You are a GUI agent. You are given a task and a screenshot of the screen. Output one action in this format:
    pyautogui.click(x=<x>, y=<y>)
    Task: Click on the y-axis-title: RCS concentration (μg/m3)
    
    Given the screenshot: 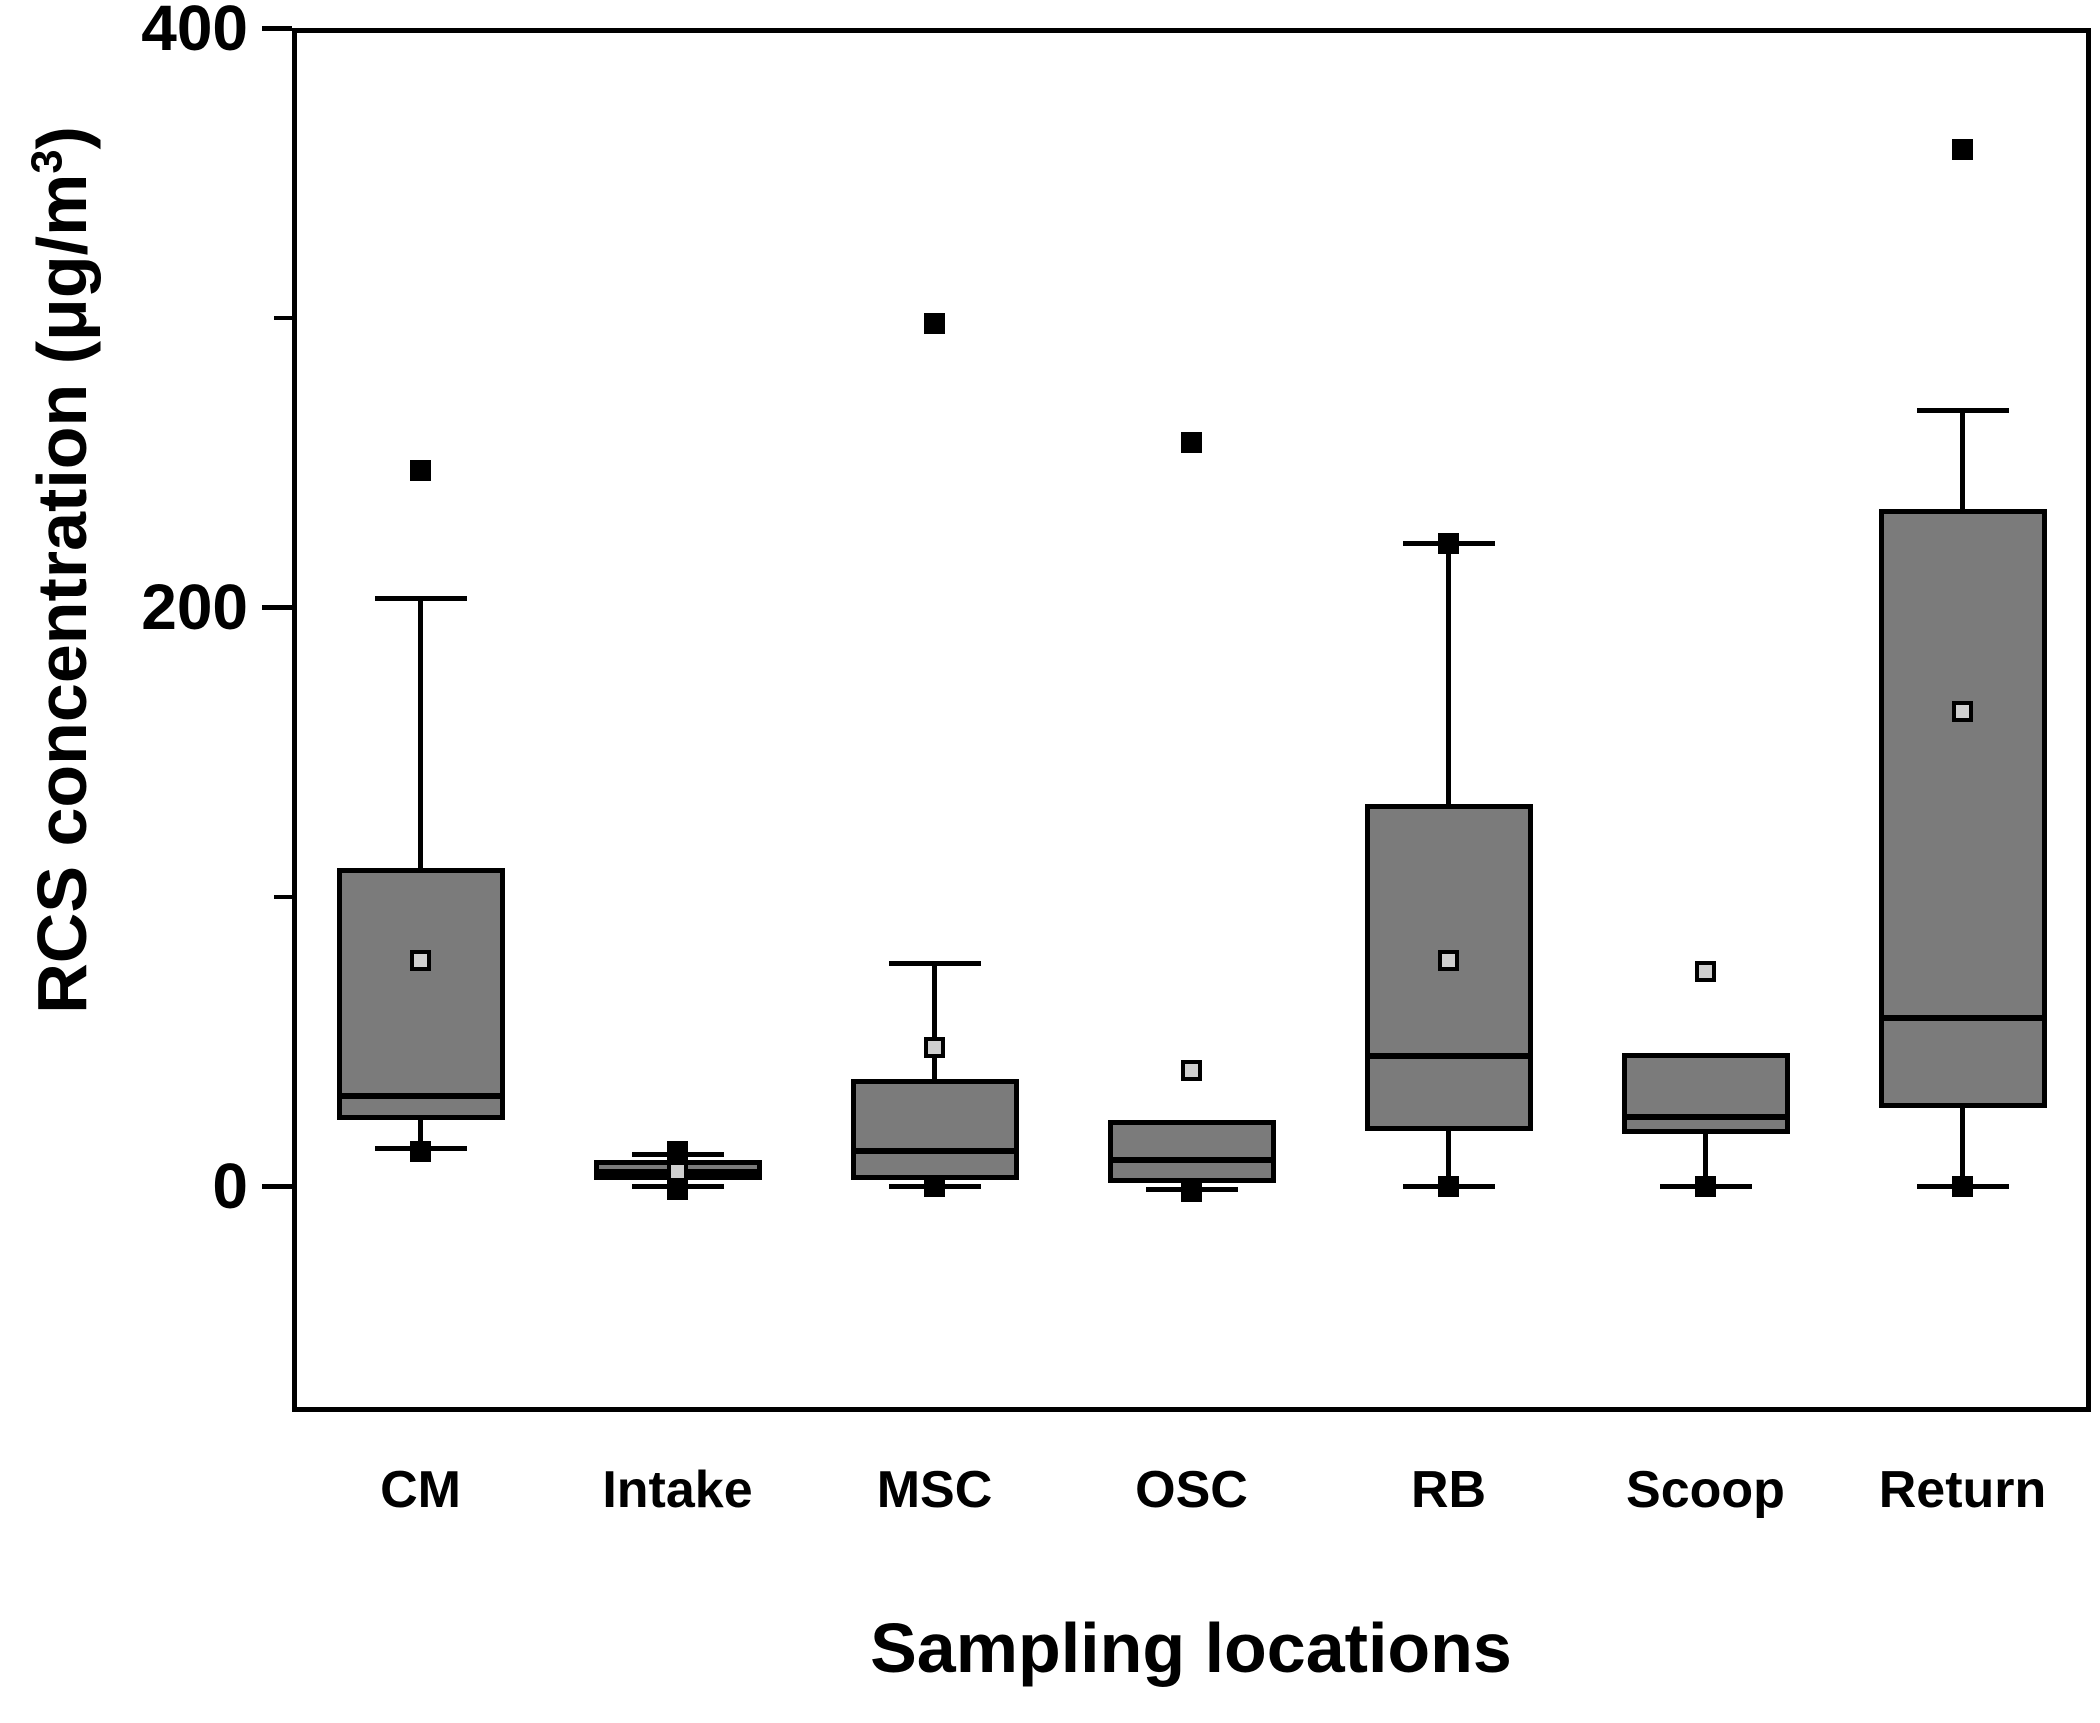 What is the action you would take?
    pyautogui.click(x=62, y=570)
    